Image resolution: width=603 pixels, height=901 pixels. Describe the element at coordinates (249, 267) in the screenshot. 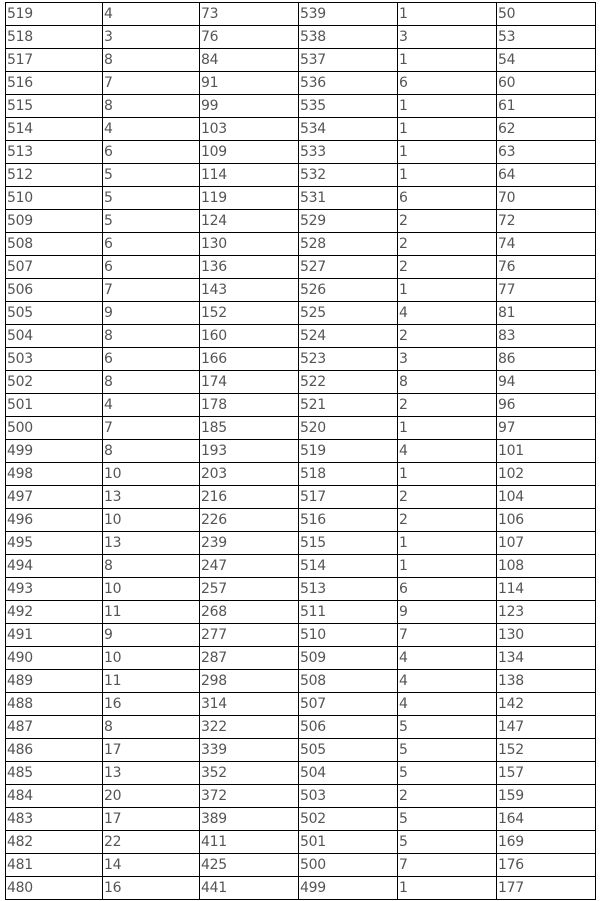

I see `cell-cumulative-a: 136` at that location.